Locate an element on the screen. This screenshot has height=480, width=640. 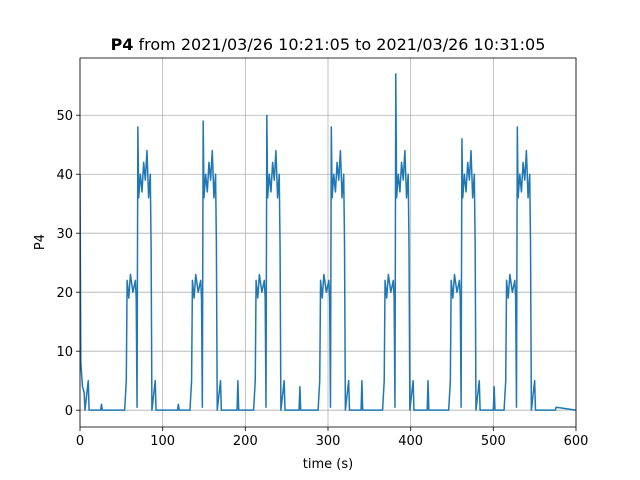
x-axis-label: time (s) is located at coordinates (328, 464).